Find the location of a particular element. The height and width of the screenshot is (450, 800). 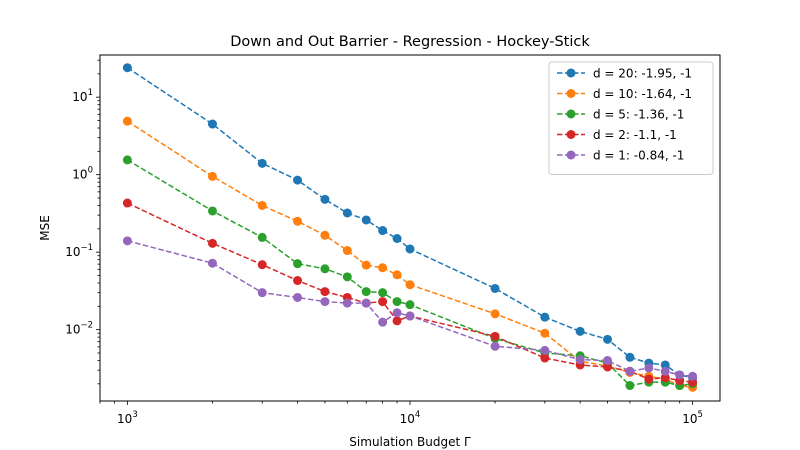

legend-entry: d = 1: -0.84, -1 is located at coordinates (620, 156).